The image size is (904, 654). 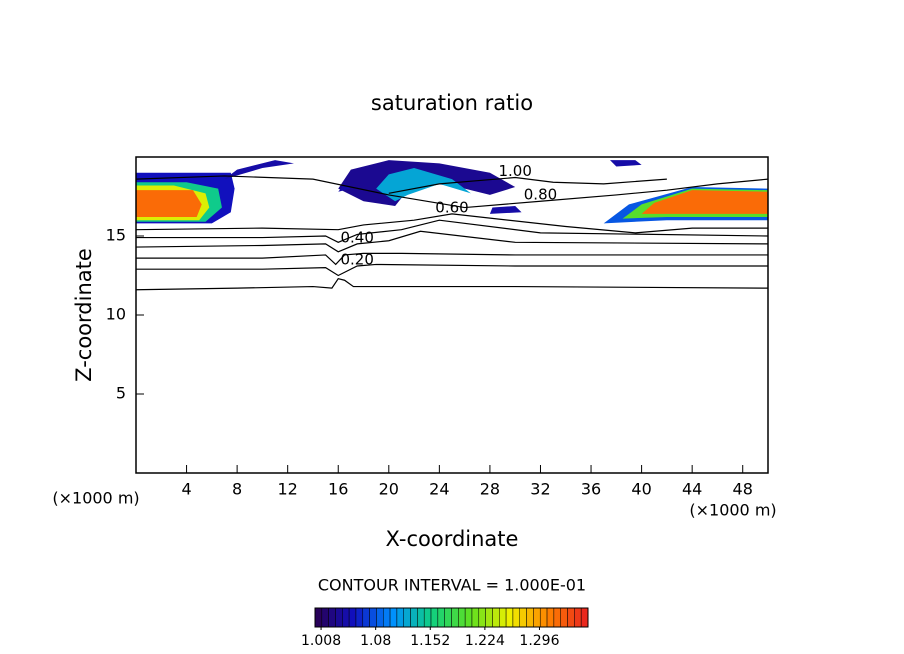 What do you see at coordinates (356, 237) in the screenshot?
I see `contour-label: 0.40` at bounding box center [356, 237].